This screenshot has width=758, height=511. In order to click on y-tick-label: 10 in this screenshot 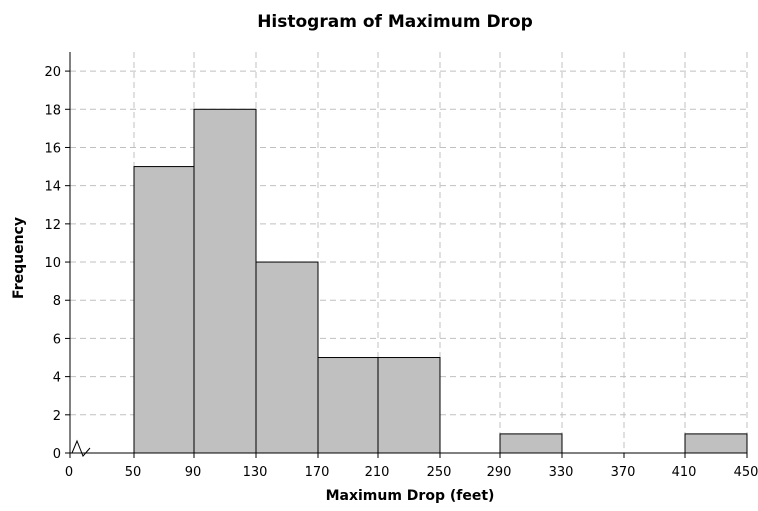, I will do `click(52, 263)`.